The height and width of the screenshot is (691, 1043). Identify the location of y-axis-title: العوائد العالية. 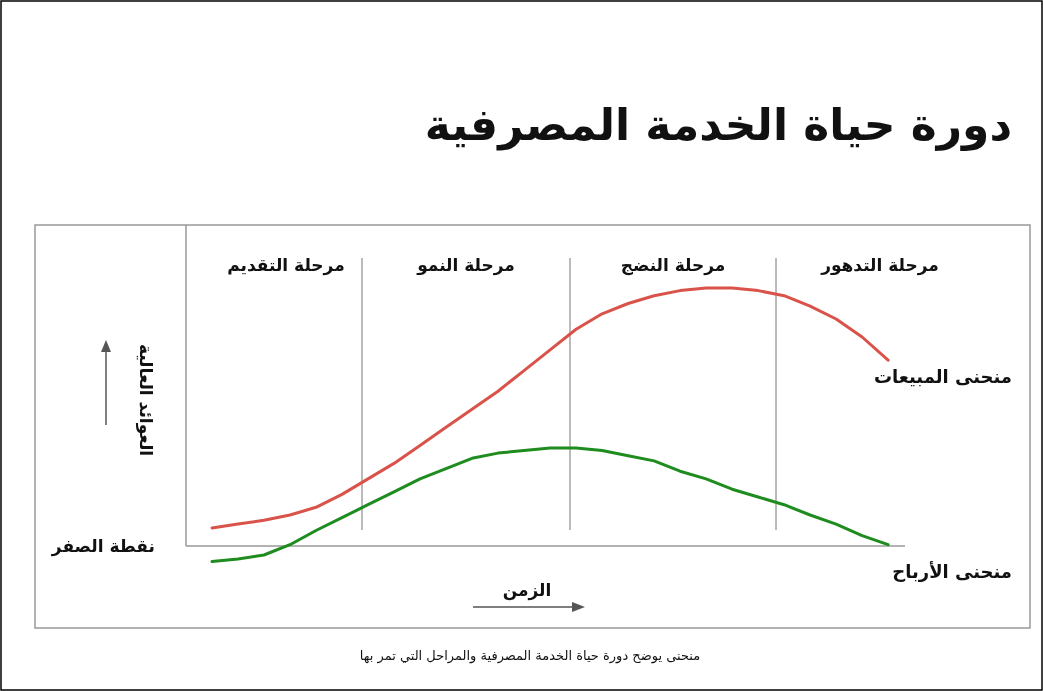
(145, 400).